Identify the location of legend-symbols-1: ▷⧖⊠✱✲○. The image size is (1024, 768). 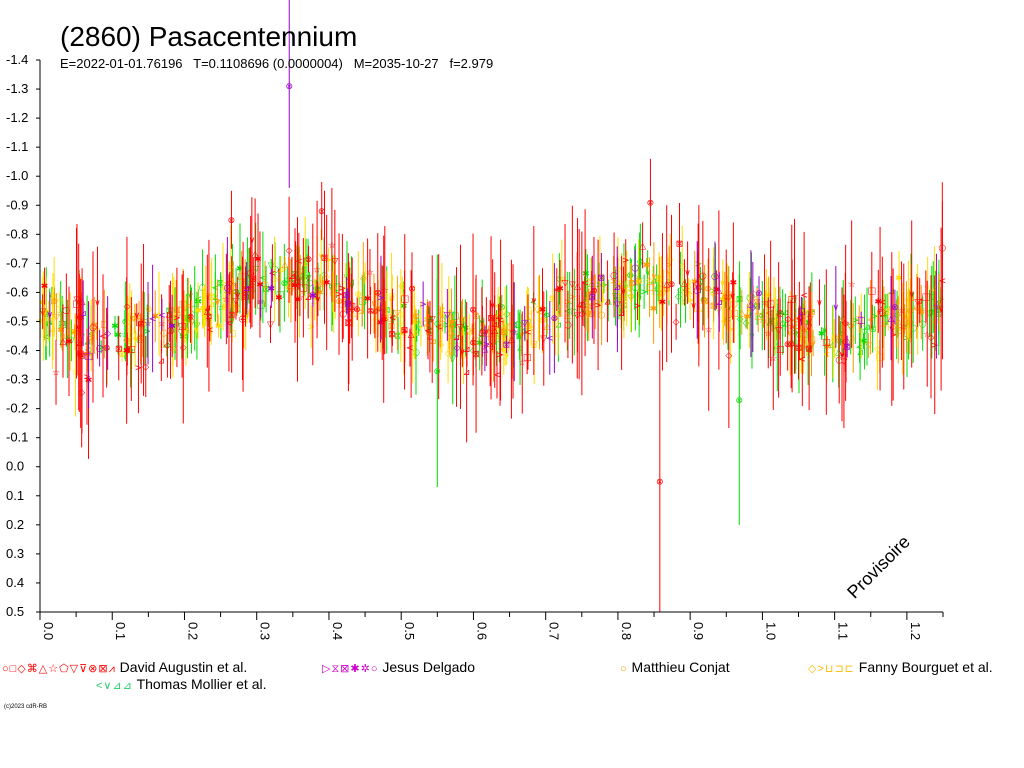
(350, 669).